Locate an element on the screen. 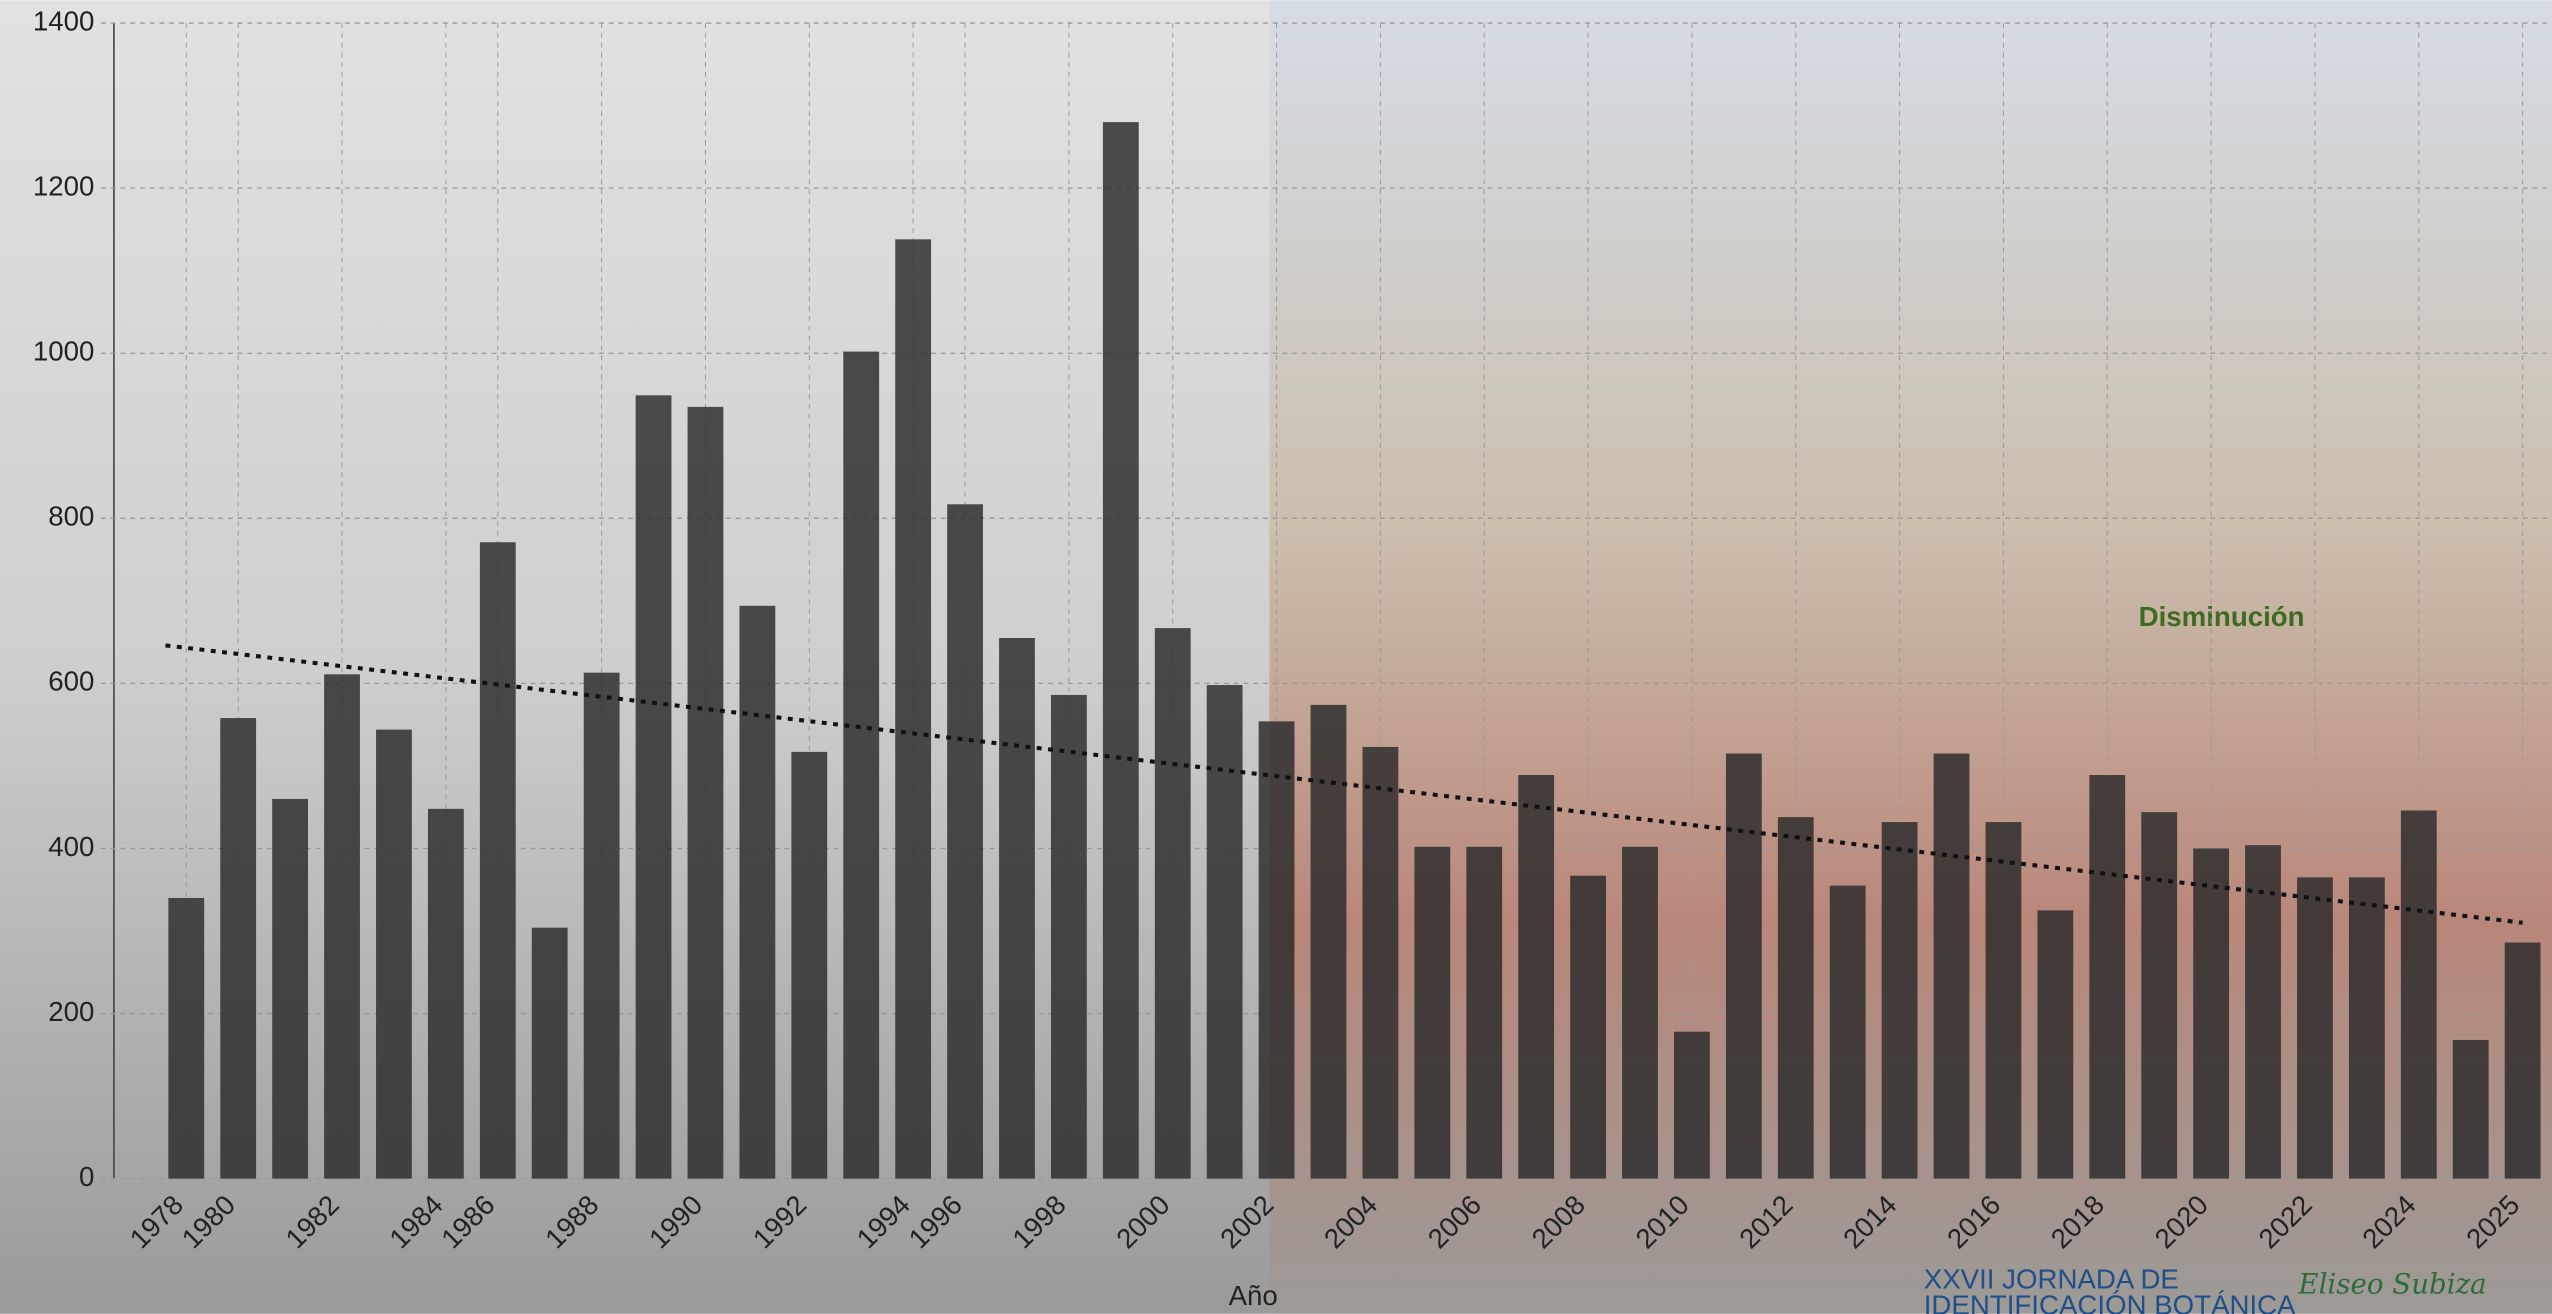 The height and width of the screenshot is (1314, 2552). y-tick-label: 1200 is located at coordinates (64, 185).